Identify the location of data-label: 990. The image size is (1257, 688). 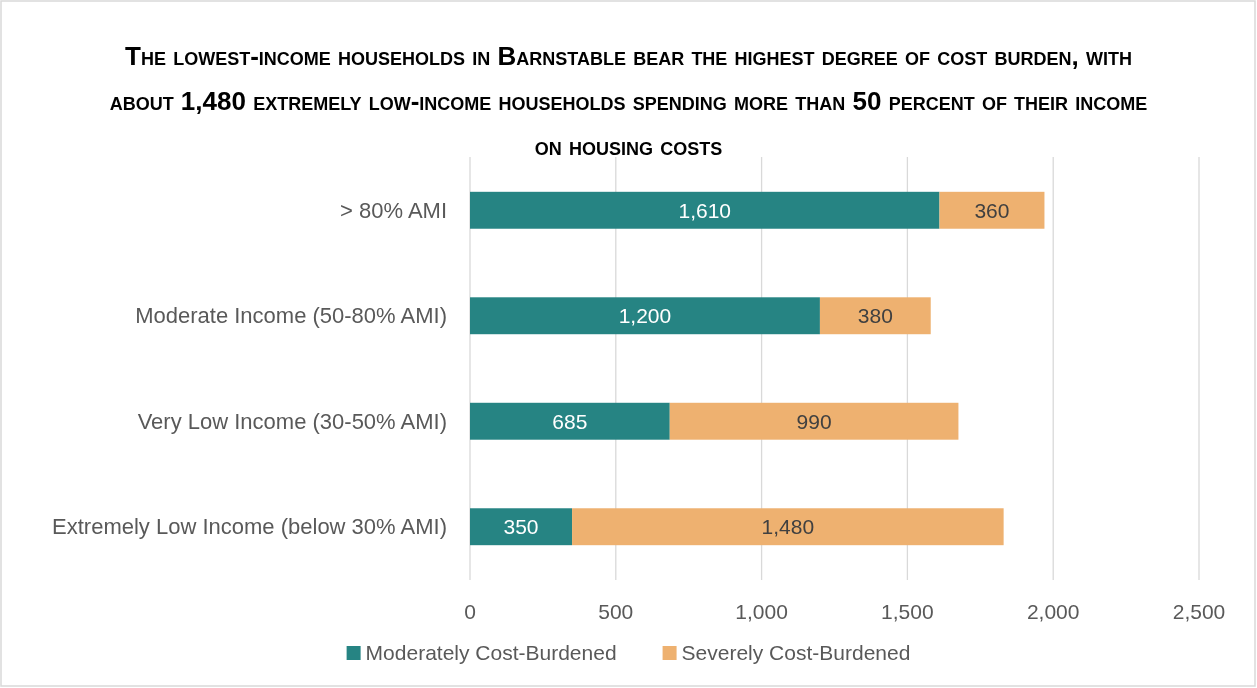
(814, 421).